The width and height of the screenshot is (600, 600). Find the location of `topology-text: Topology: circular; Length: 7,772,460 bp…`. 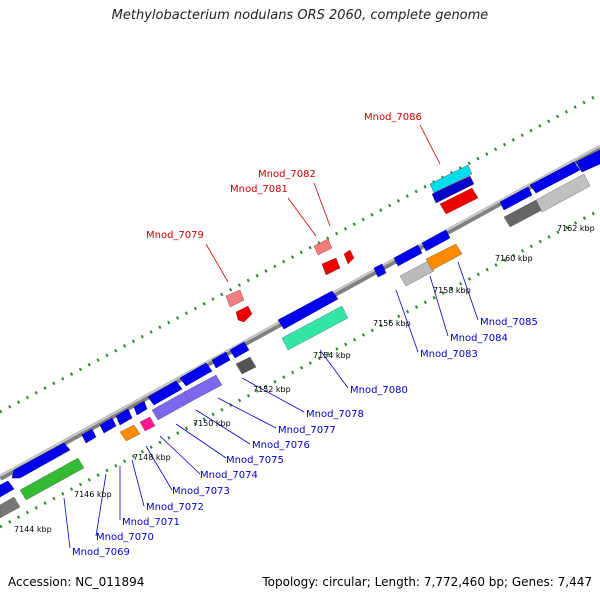

topology-text: Topology: circular; Length: 7,772,460 bp… is located at coordinates (427, 582).